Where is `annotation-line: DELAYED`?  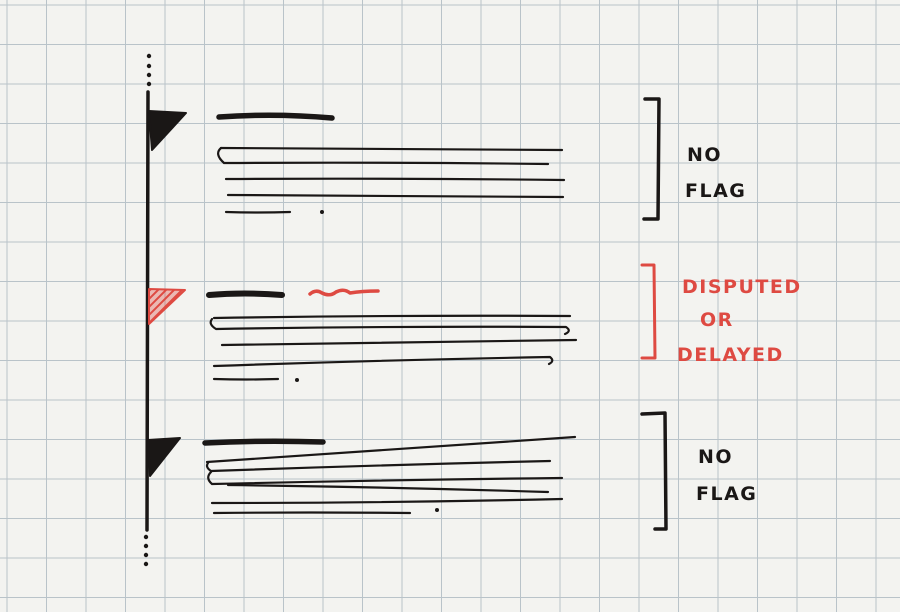 annotation-line: DELAYED is located at coordinates (730, 355).